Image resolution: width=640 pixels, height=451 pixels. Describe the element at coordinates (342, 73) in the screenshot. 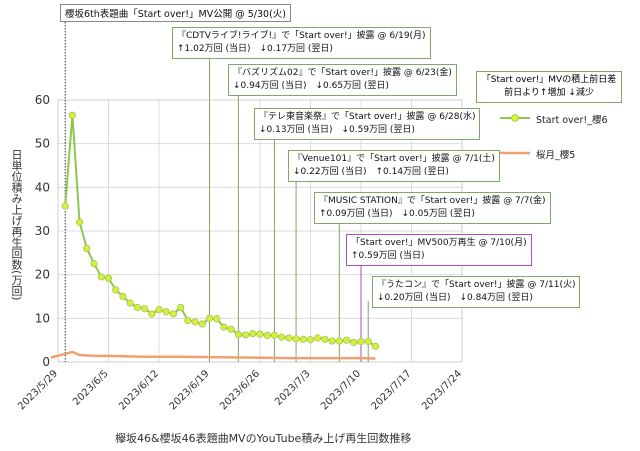

I see `event-callout-title: 『バズリズム02』で「Start over!」披露 @ 6/23(金)` at that location.